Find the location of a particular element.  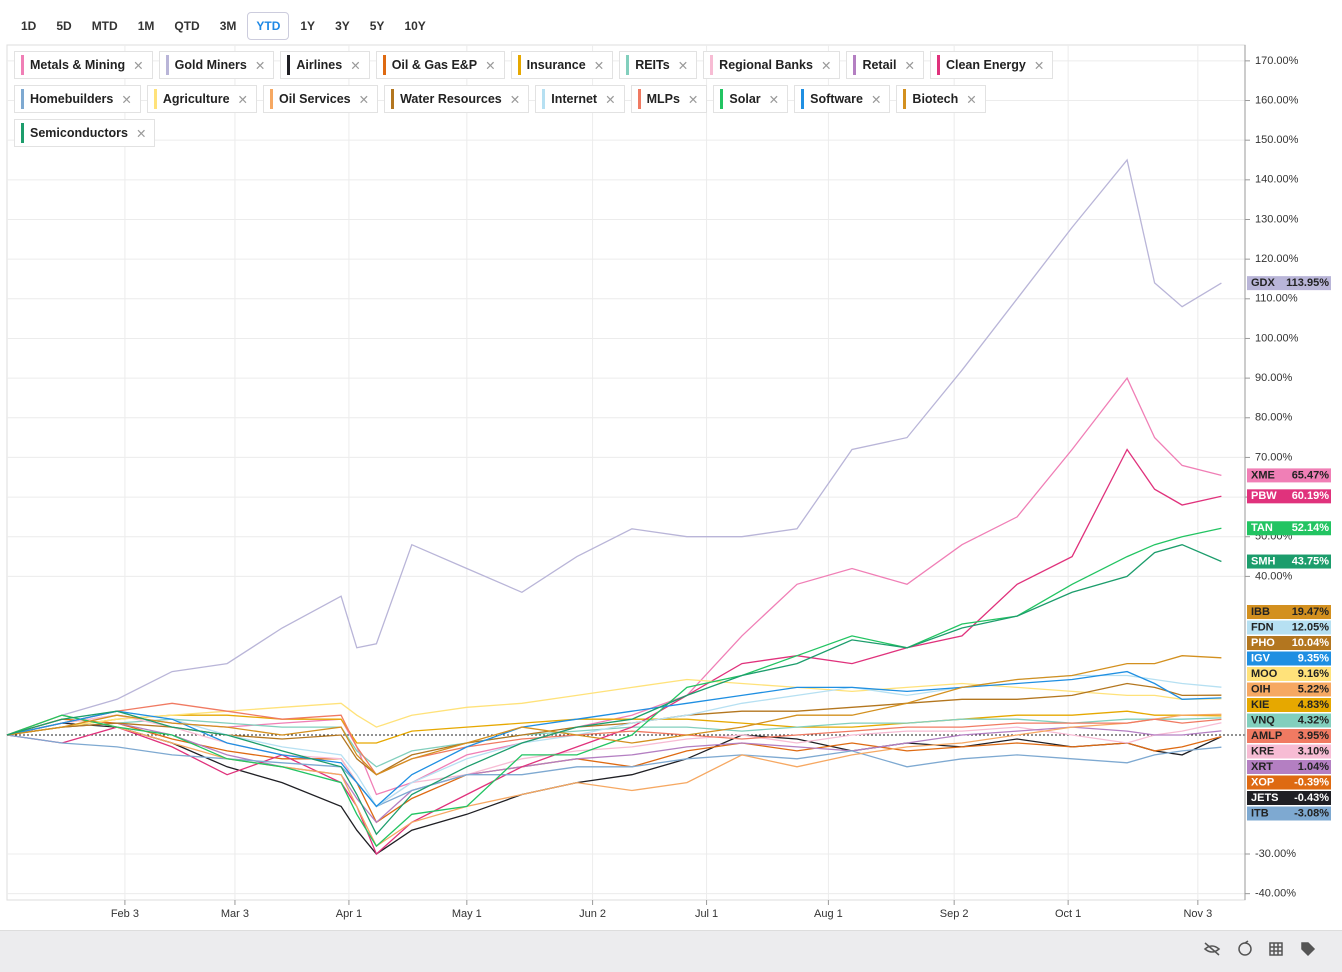

badge-value: -0.39% is located at coordinates (1311, 782).